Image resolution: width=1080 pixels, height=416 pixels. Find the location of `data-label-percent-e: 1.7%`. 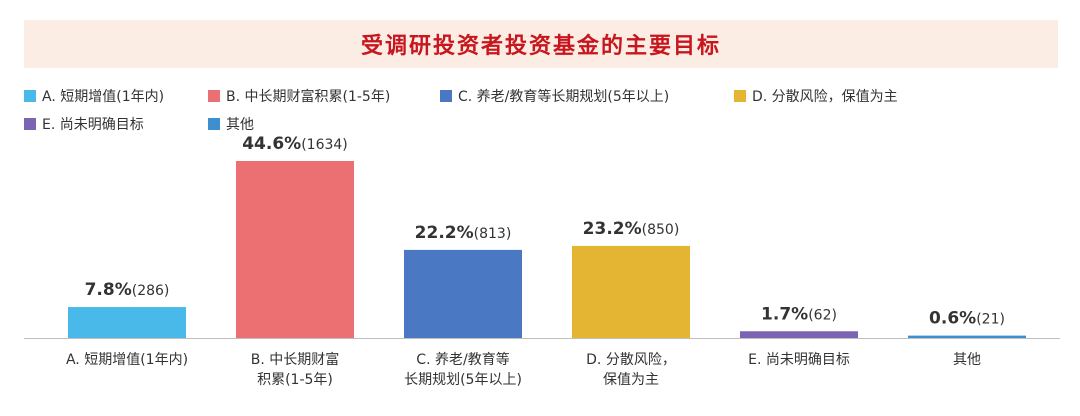

data-label-percent-e: 1.7% is located at coordinates (784, 314).